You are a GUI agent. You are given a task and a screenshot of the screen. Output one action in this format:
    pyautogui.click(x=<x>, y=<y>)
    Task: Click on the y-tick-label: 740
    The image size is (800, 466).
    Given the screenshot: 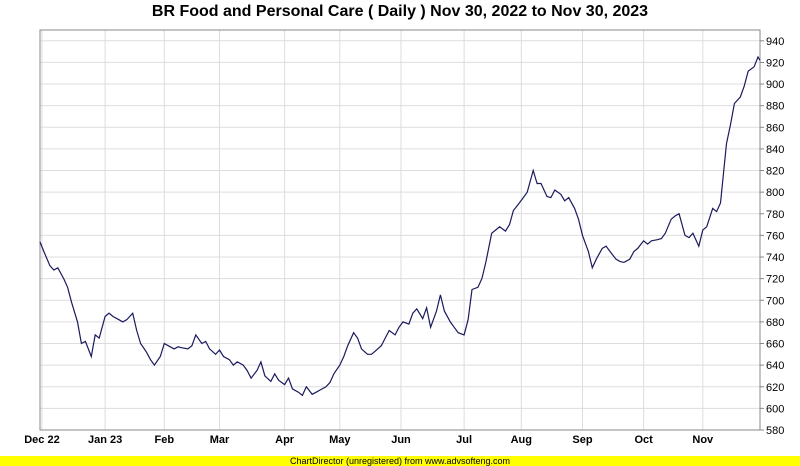 What is the action you would take?
    pyautogui.click(x=775, y=258)
    